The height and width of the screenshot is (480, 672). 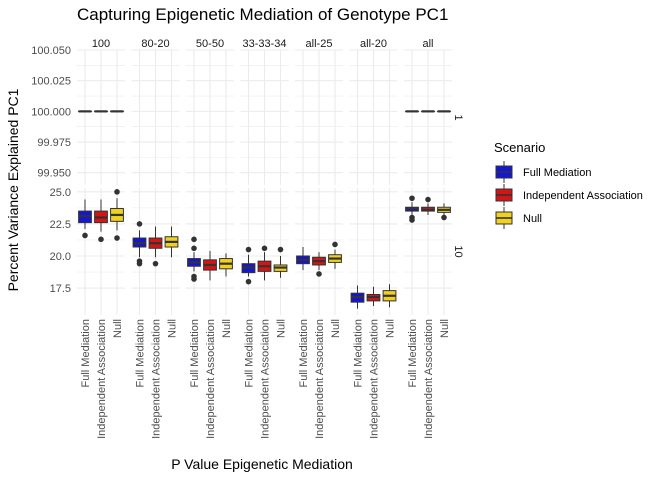 What do you see at coordinates (532, 219) in the screenshot?
I see `legend-entry-label: Null` at bounding box center [532, 219].